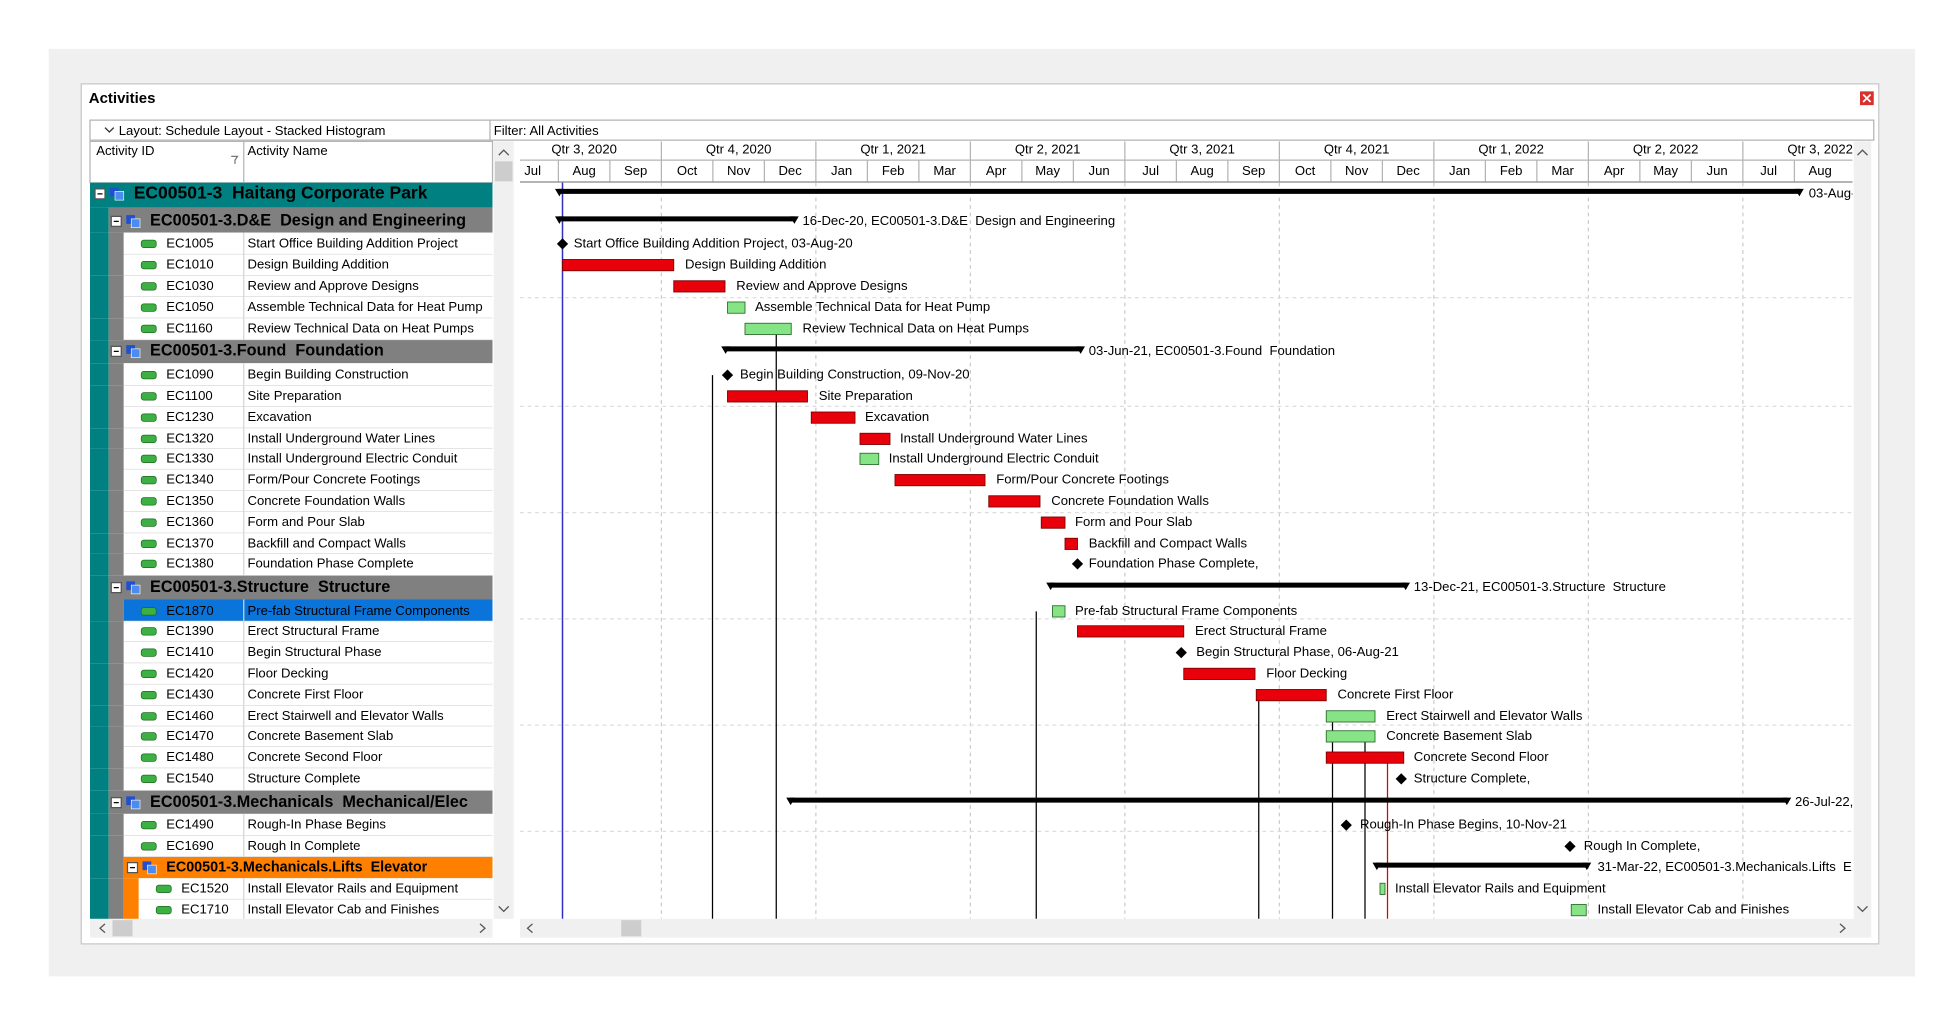  Describe the element at coordinates (291, 439) in the screenshot. I see `table-row: EC1320 Install Underground Water Lines` at that location.